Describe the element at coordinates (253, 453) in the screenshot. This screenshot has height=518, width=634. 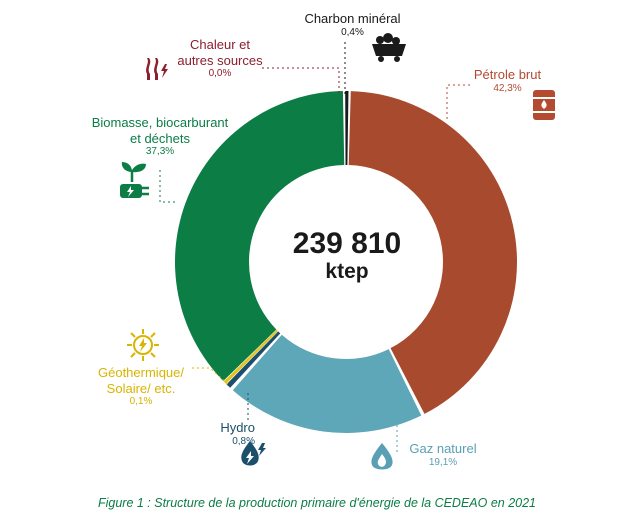
I see `water-bolt-icon` at that location.